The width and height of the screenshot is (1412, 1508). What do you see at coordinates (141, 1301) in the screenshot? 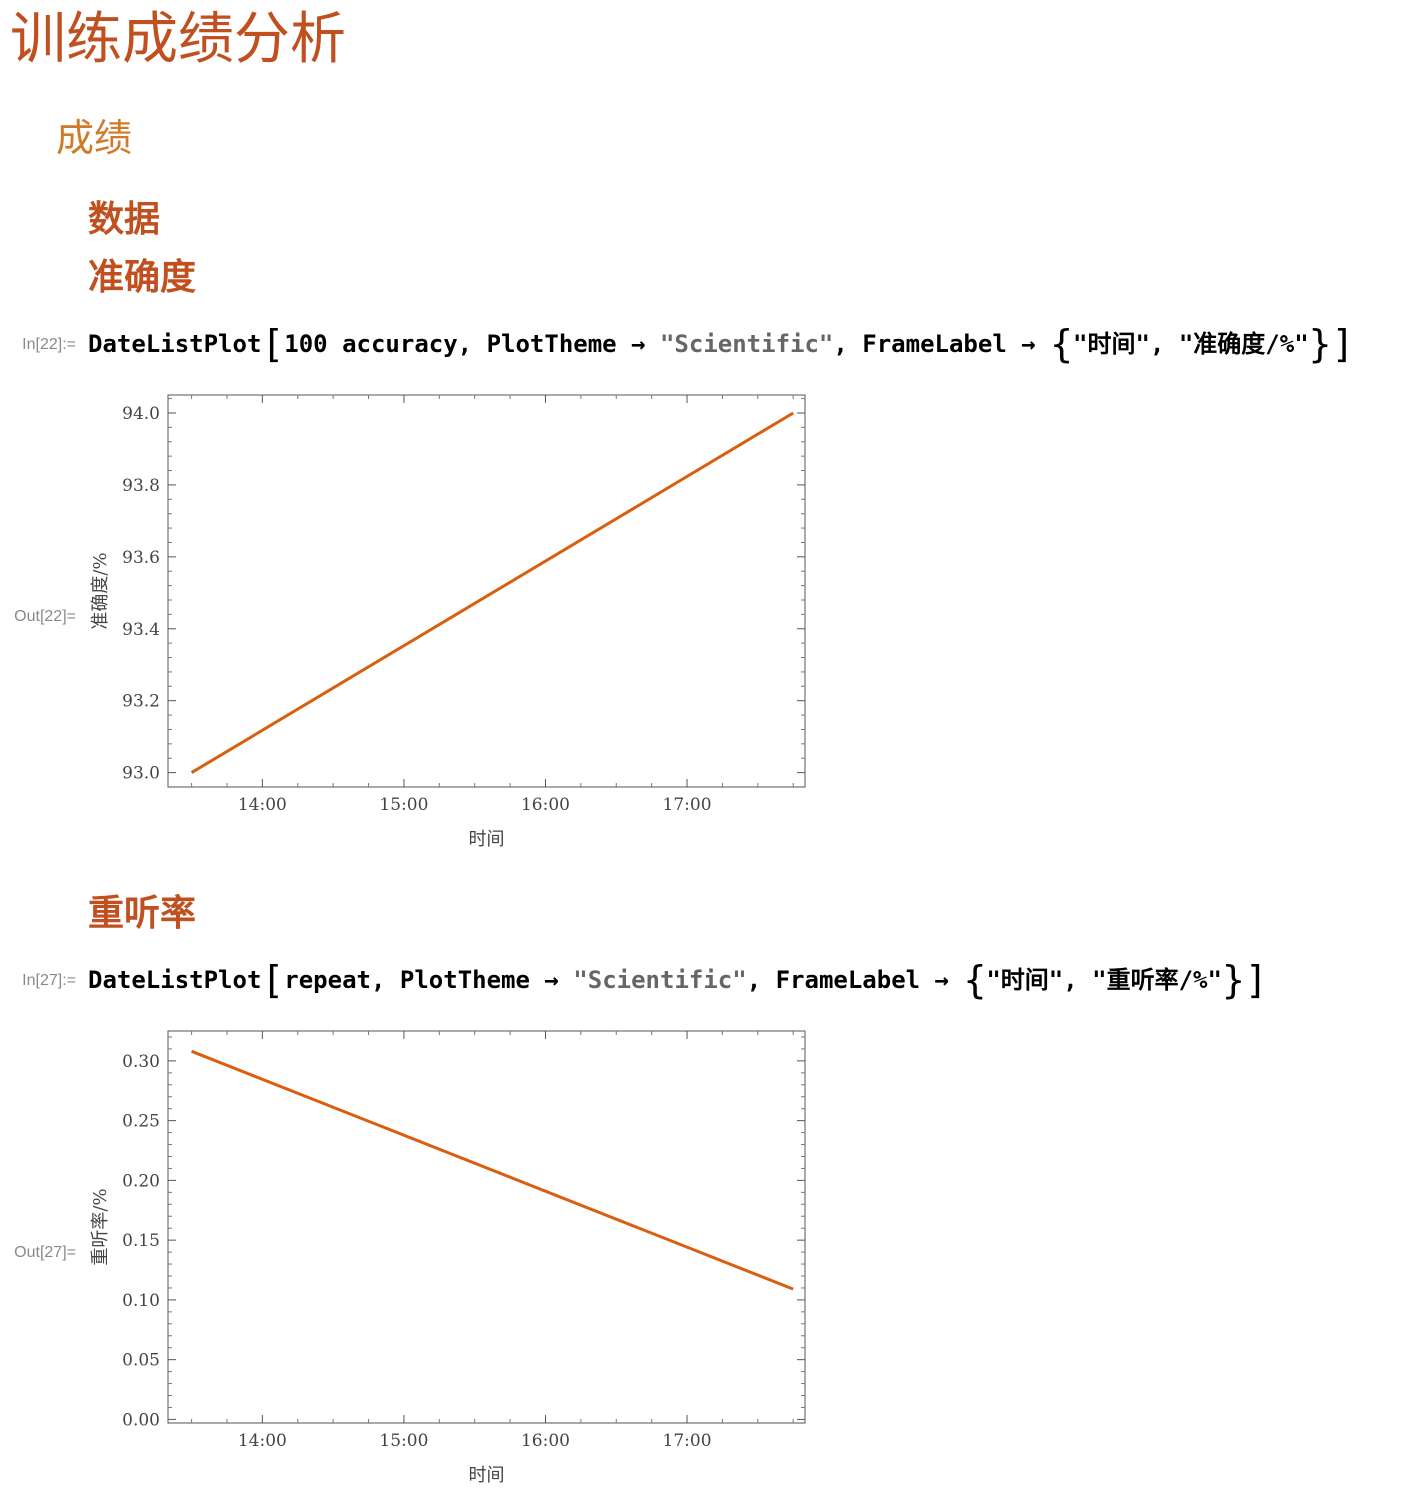
I see `y-tick-label: 0.10` at bounding box center [141, 1301].